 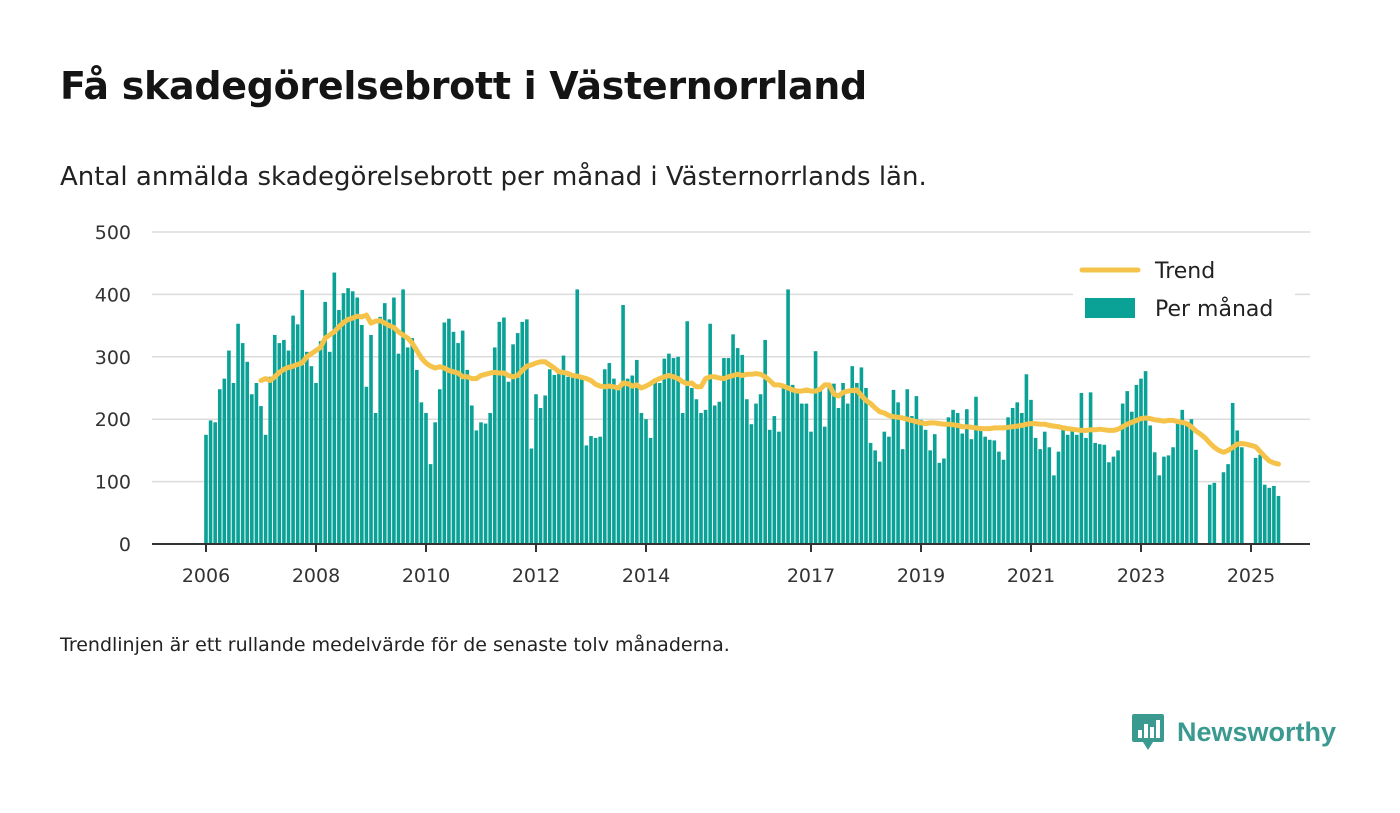 What do you see at coordinates (646, 576) in the screenshot?
I see `x-tick-label: 2014` at bounding box center [646, 576].